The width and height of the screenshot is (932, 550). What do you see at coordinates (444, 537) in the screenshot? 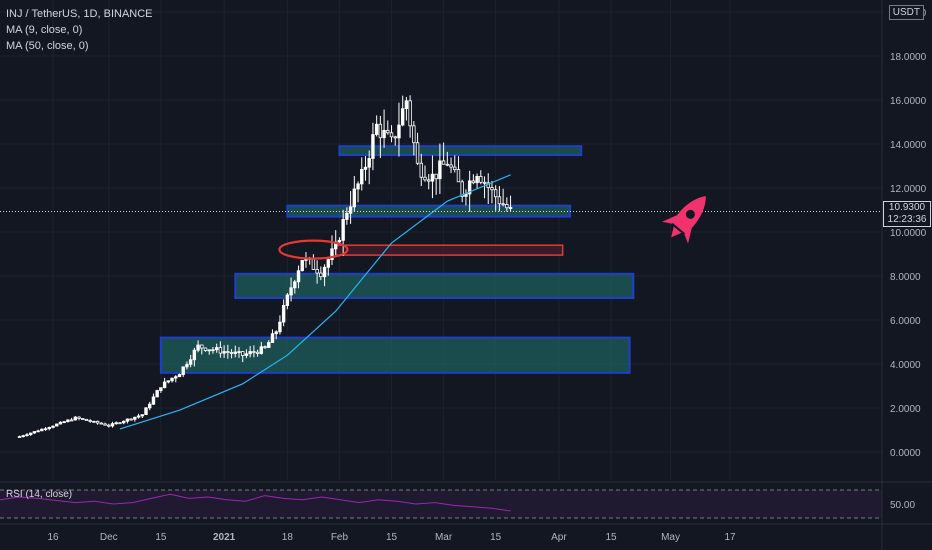
I see `time-tick-label: Mar` at bounding box center [444, 537].